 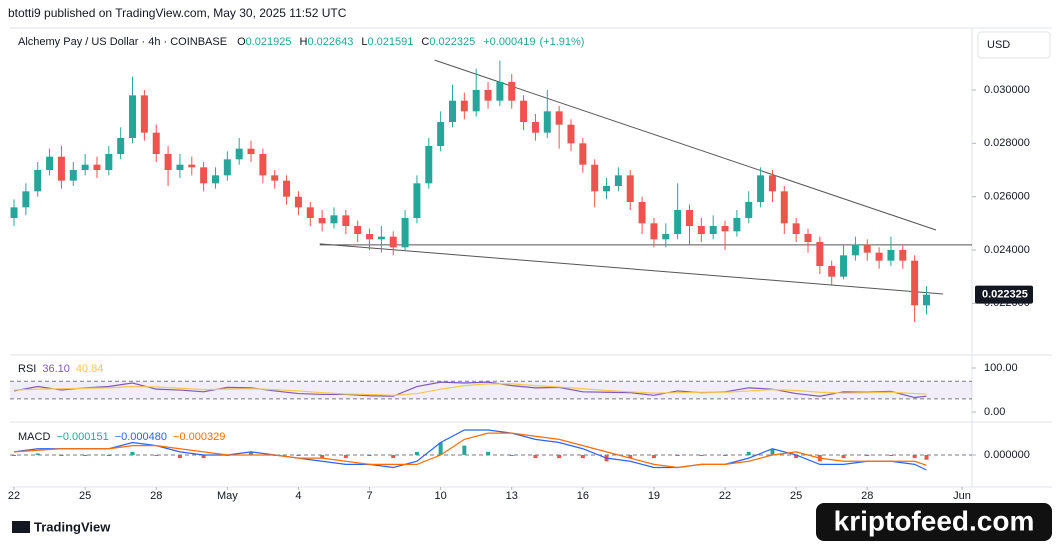 What do you see at coordinates (1007, 250) in the screenshot?
I see `y-tick-label: 0.024000` at bounding box center [1007, 250].